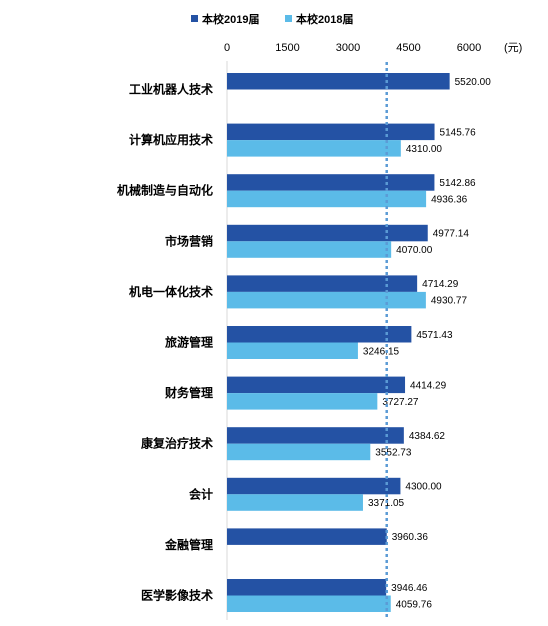 This screenshot has height=626, width=548. I want to click on category-label: 市场营销, so click(189, 240).